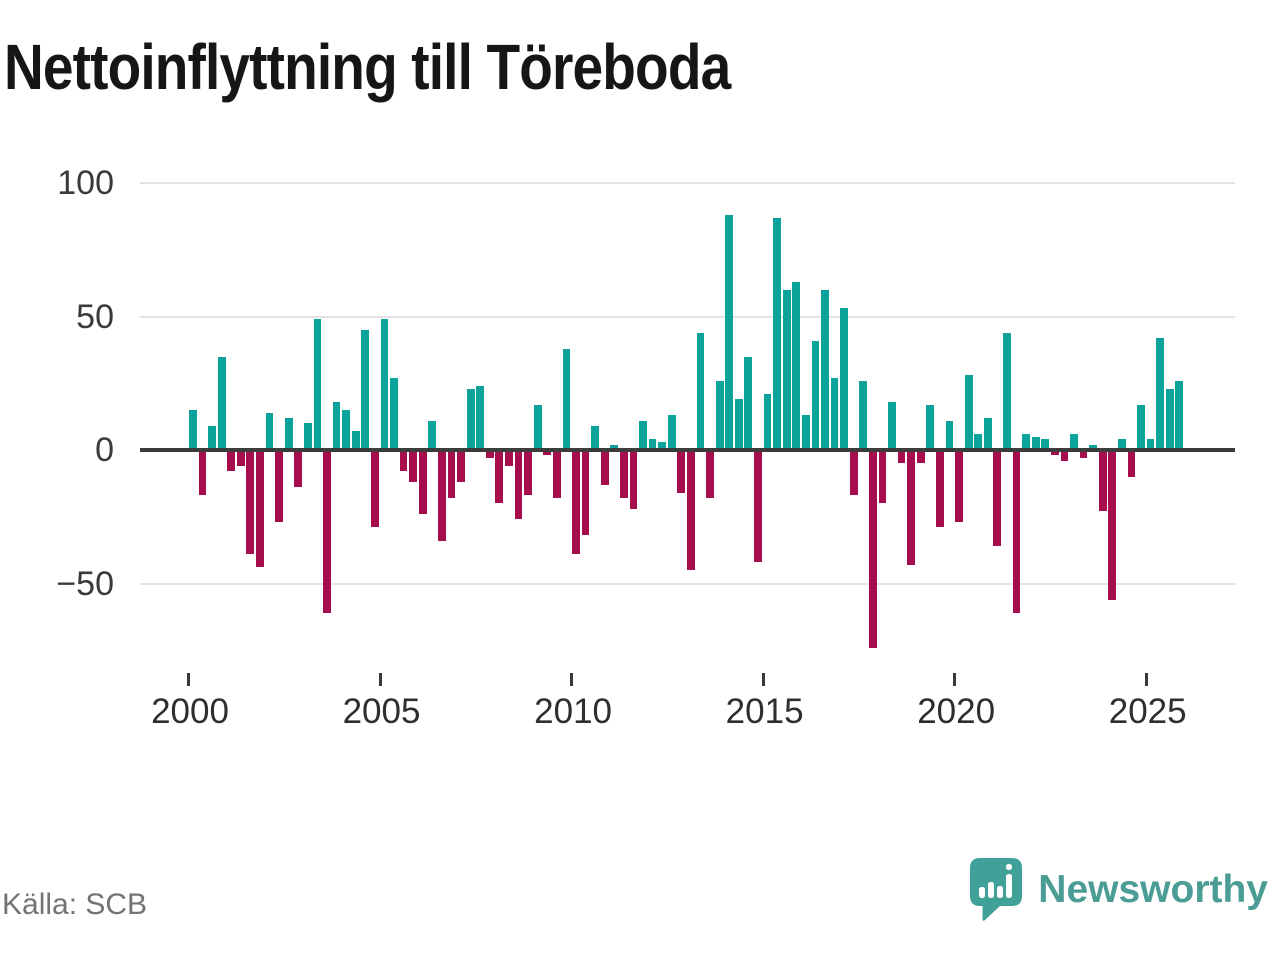  What do you see at coordinates (480, 417) in the screenshot?
I see `bar-2007-q3` at bounding box center [480, 417].